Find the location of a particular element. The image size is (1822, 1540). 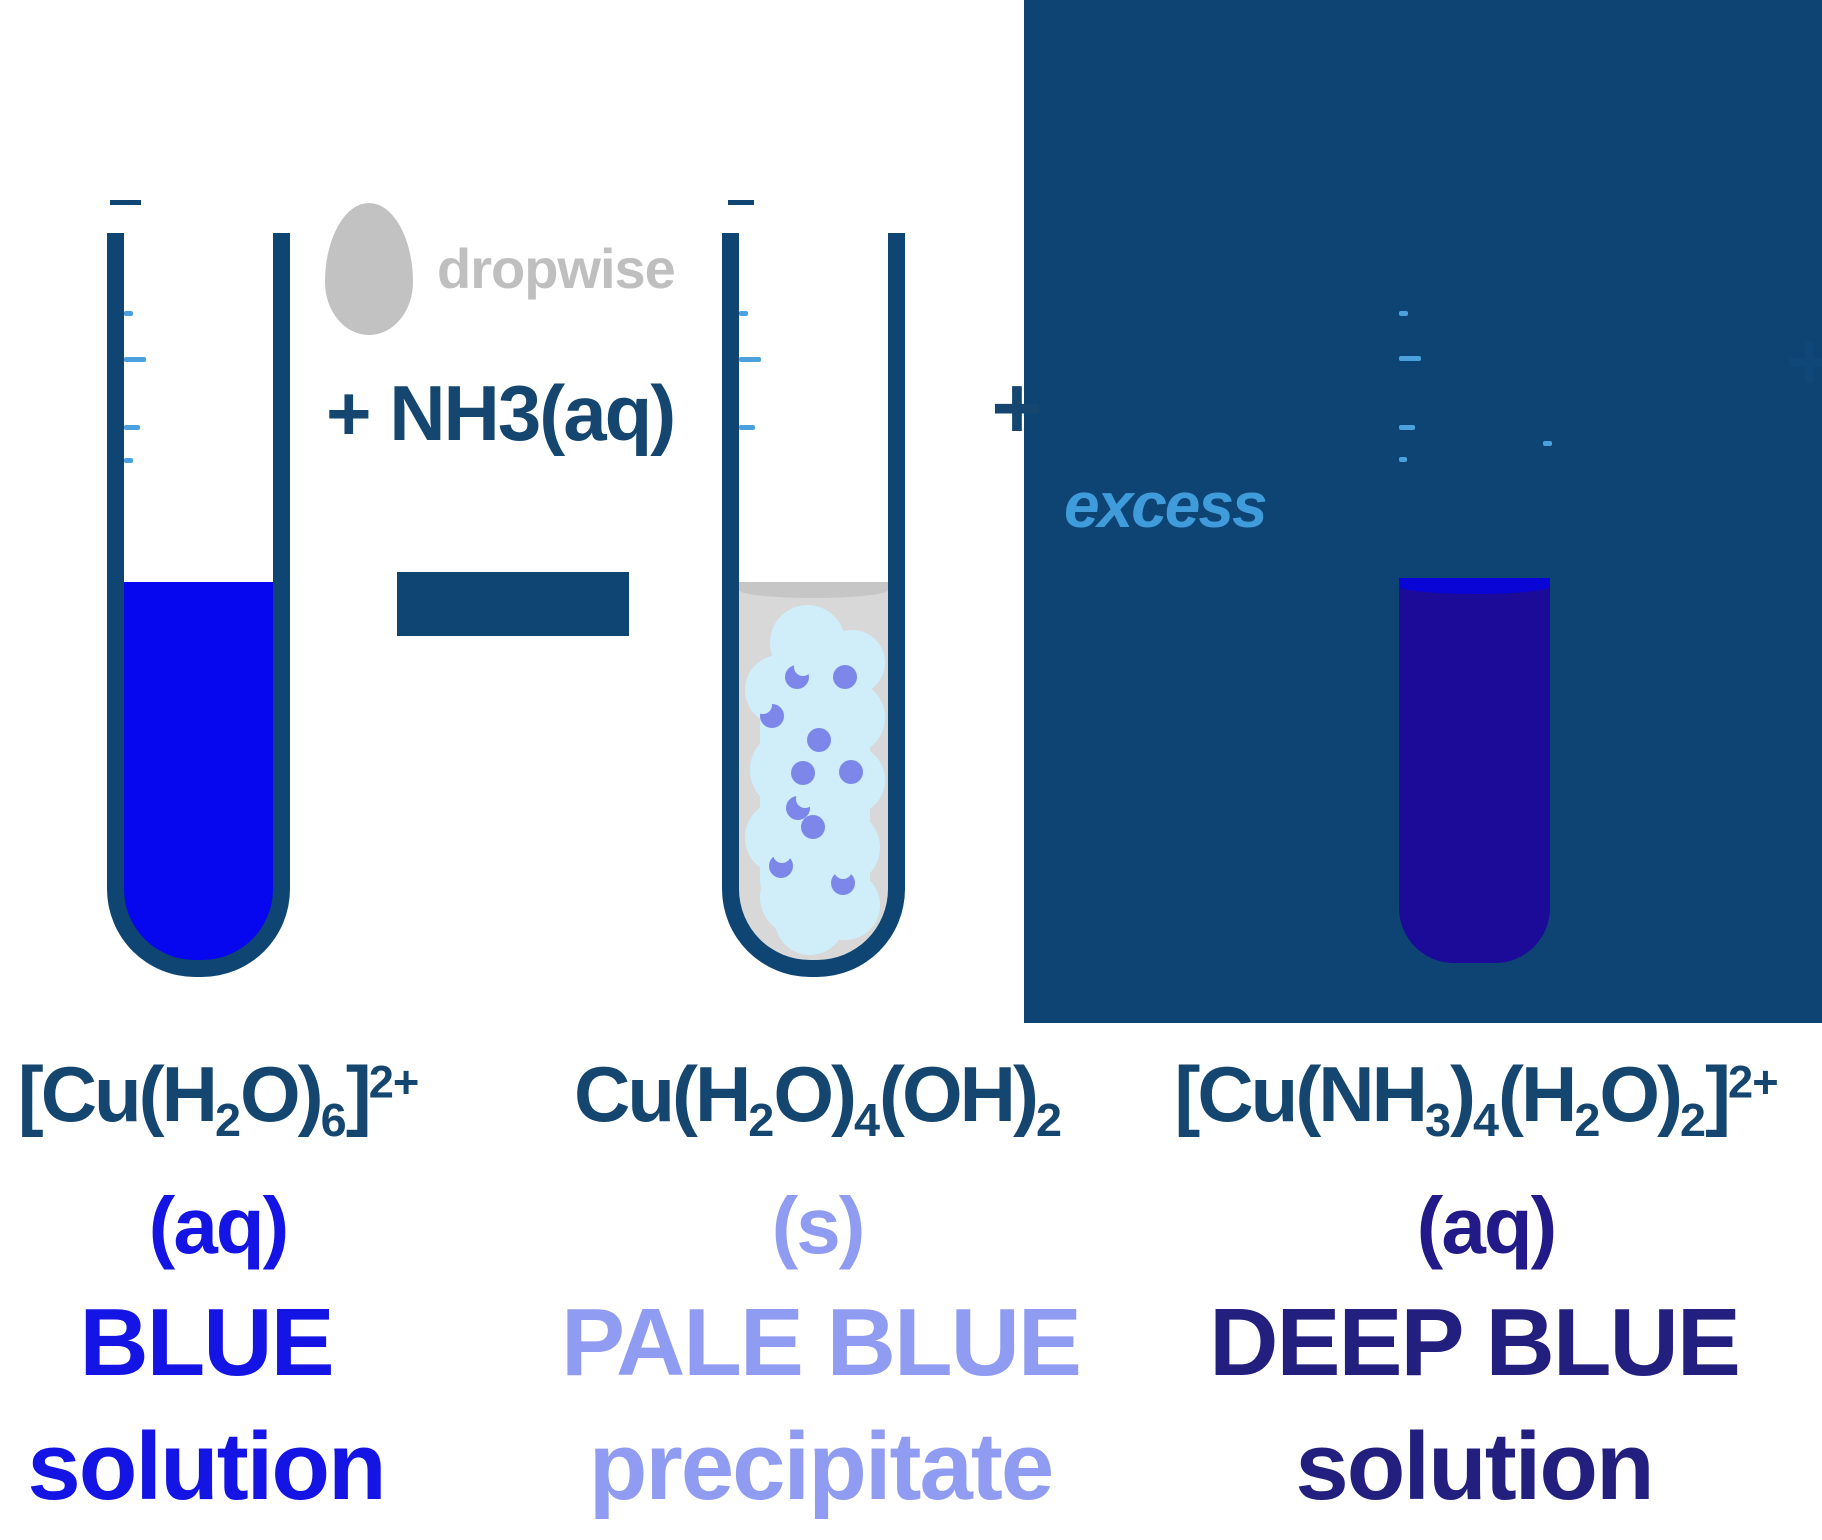

label-blue: BLUE is located at coordinates (206, 1342).